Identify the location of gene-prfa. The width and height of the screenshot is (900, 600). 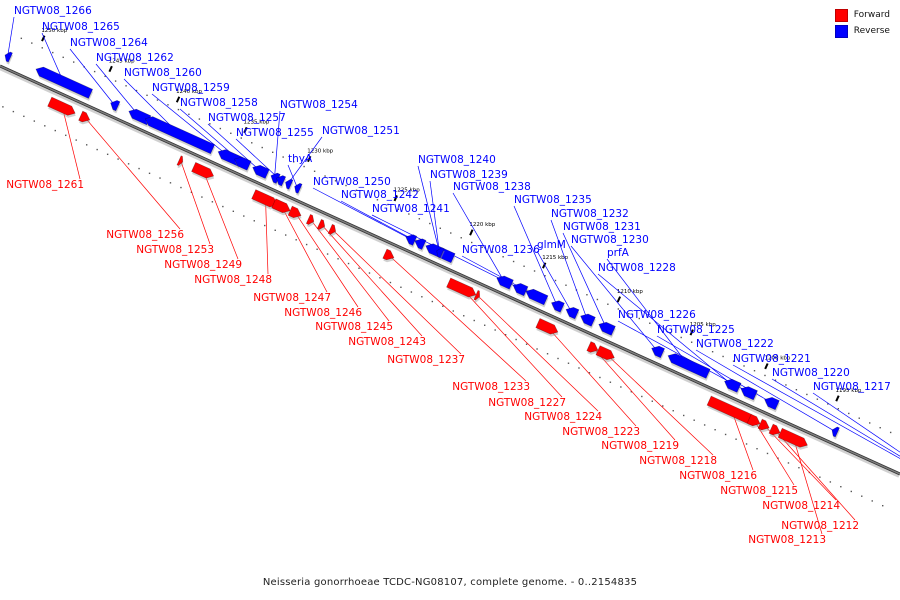
(688, 366).